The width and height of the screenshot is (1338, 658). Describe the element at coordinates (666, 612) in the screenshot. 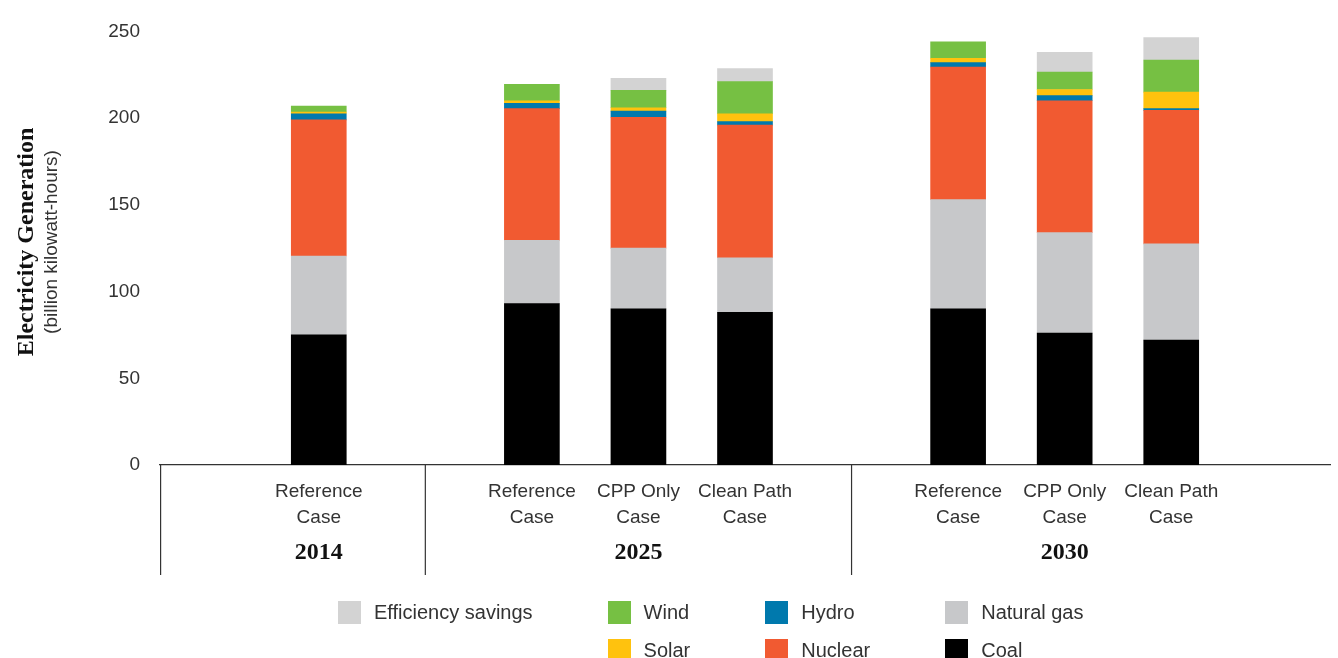

I see `legend-label: Wind` at that location.